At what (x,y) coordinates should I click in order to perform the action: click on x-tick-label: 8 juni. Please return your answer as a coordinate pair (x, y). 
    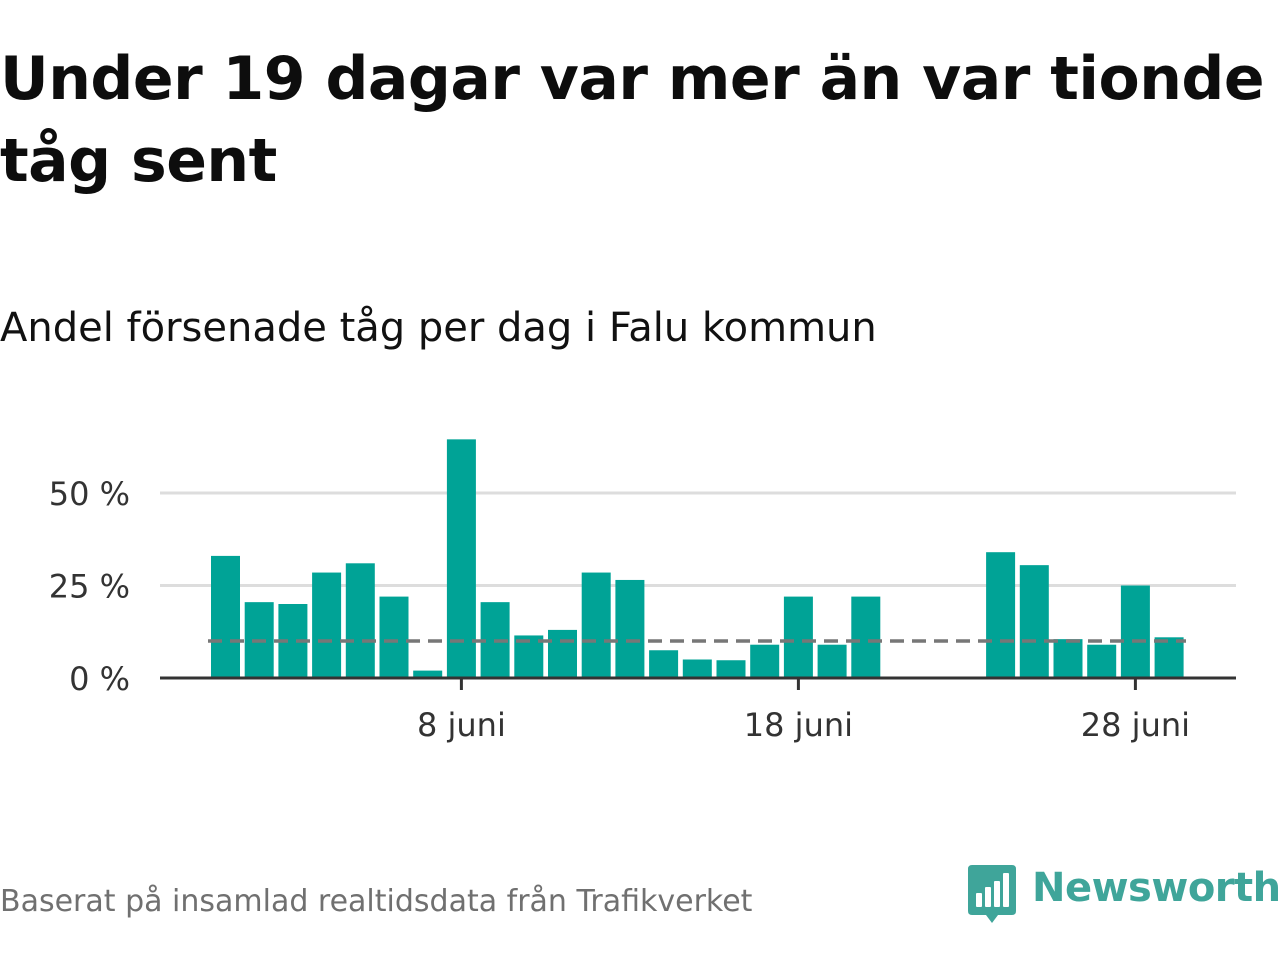
    Looking at the image, I should click on (461, 725).